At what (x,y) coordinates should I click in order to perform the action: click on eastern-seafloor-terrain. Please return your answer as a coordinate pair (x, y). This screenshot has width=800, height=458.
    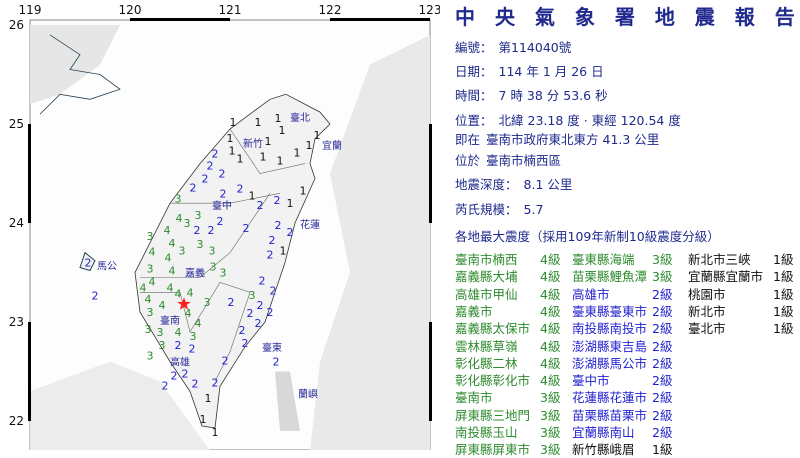
    Looking at the image, I should click on (370, 242).